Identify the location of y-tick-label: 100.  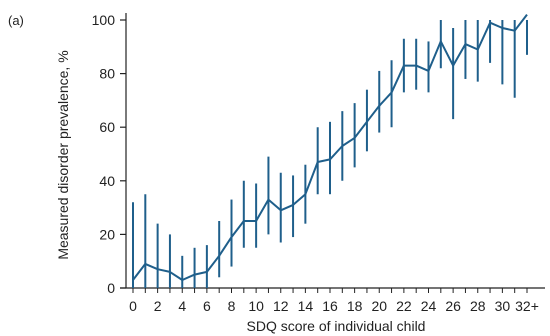
(104, 20).